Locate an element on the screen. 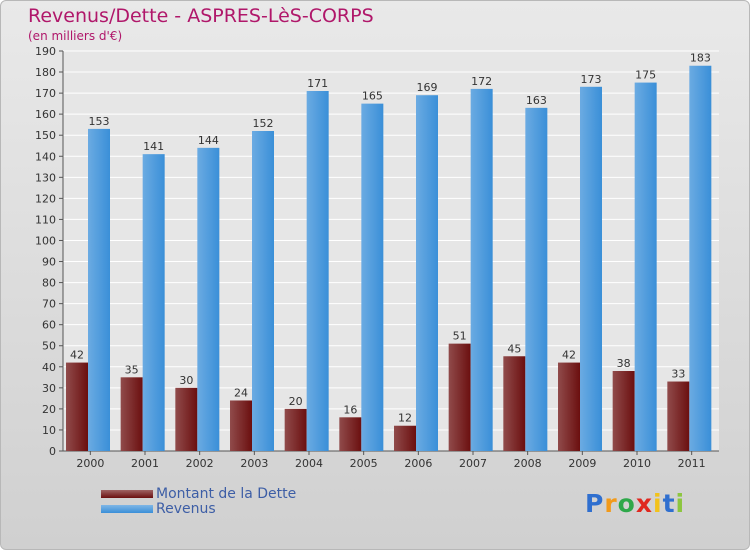  data-label: 144 is located at coordinates (208, 140).